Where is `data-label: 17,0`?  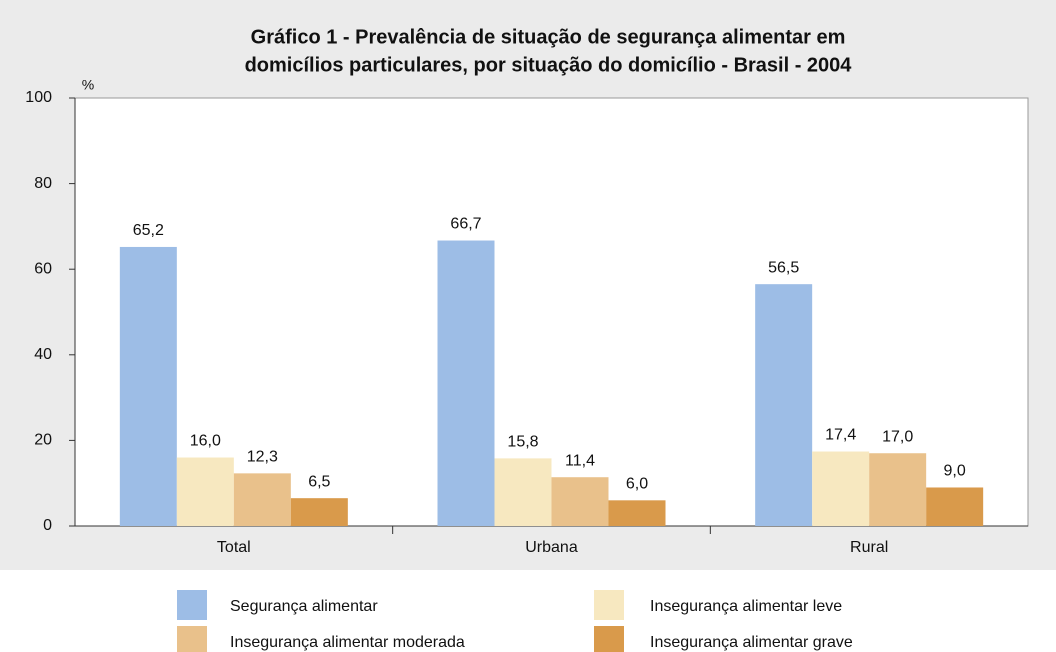
data-label: 17,0 is located at coordinates (897, 436).